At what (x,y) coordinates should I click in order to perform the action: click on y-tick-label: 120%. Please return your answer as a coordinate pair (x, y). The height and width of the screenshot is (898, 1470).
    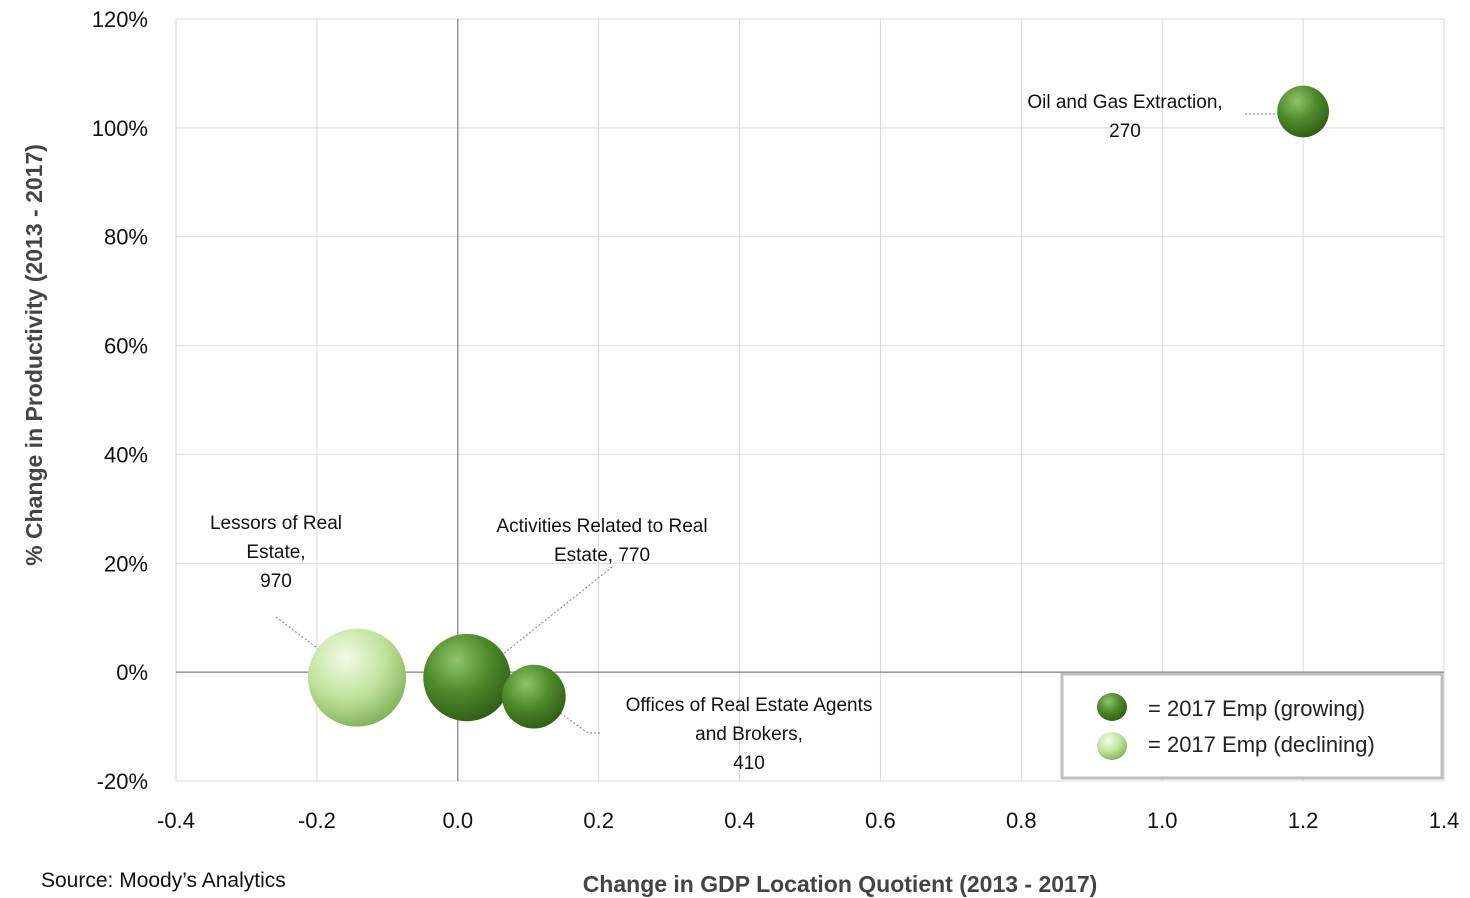
    Looking at the image, I should click on (120, 19).